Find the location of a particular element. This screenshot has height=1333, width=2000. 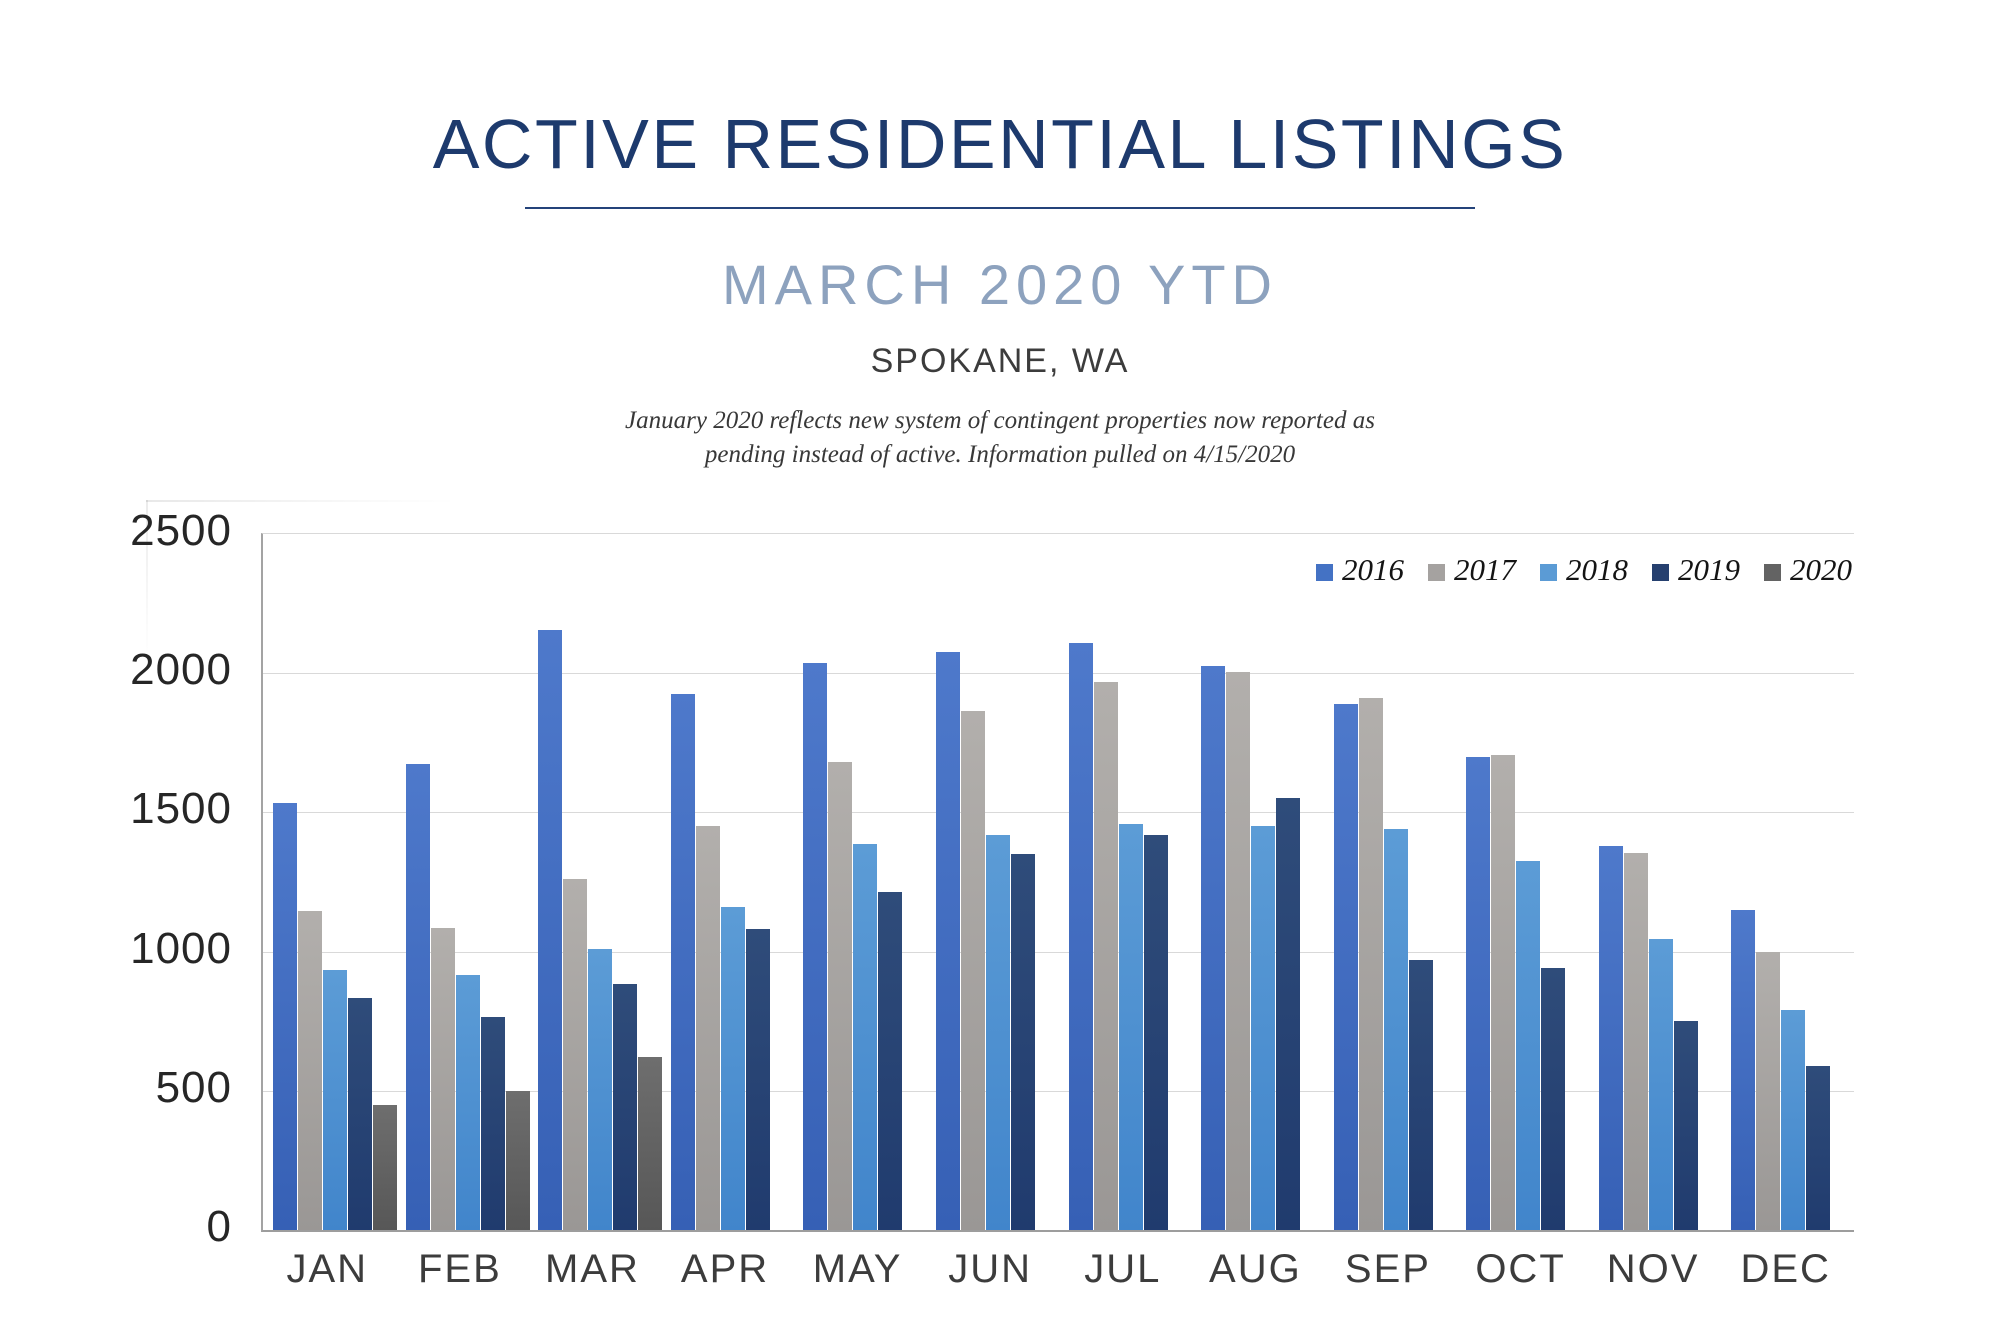

bar-2020-mar is located at coordinates (650, 1143).